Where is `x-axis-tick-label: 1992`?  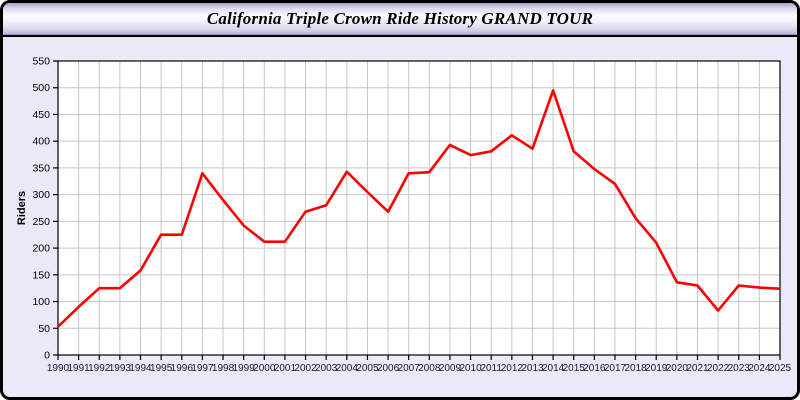 x-axis-tick-label: 1992 is located at coordinates (99, 368).